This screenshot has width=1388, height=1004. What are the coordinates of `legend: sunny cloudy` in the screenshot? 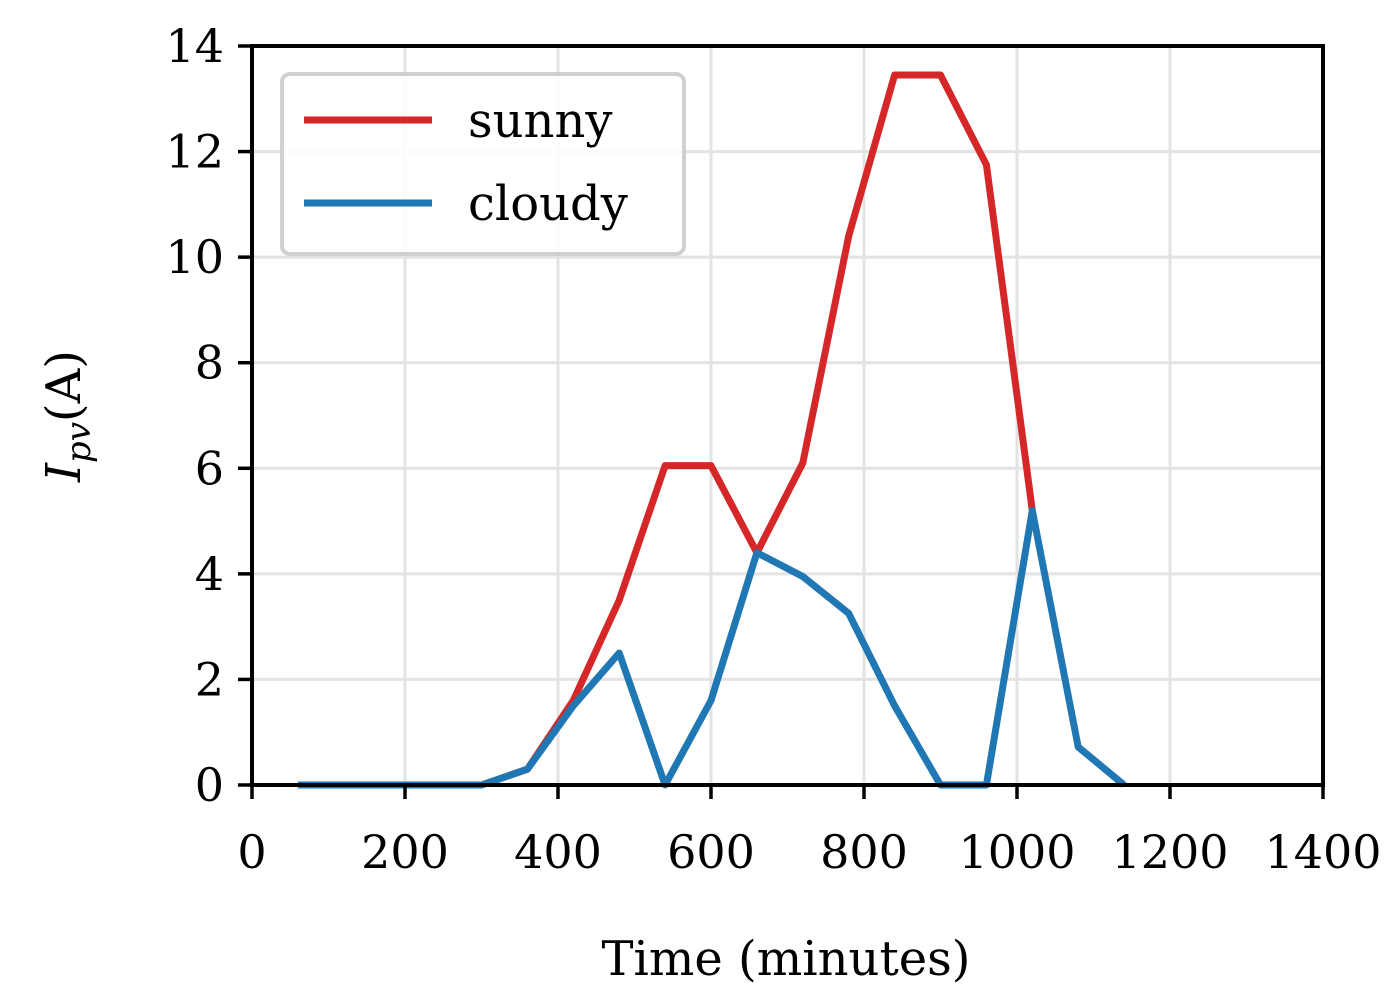 It's located at (483, 164).